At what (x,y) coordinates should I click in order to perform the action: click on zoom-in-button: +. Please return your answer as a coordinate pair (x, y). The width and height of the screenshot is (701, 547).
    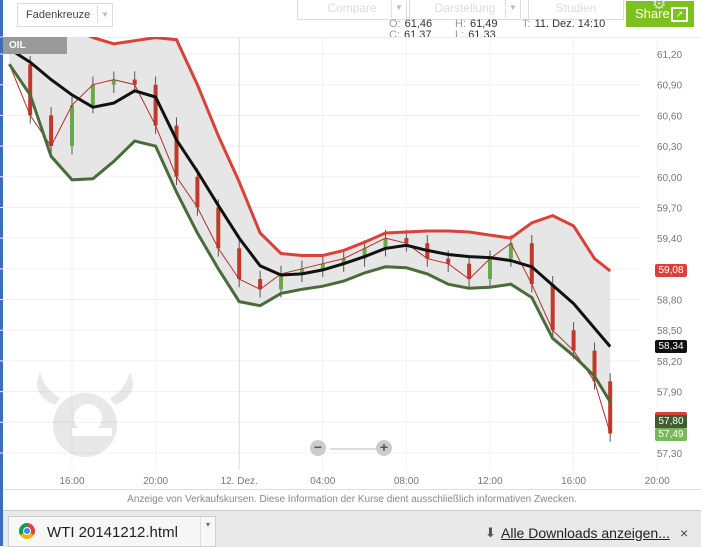
    Looking at the image, I should click on (384, 448).